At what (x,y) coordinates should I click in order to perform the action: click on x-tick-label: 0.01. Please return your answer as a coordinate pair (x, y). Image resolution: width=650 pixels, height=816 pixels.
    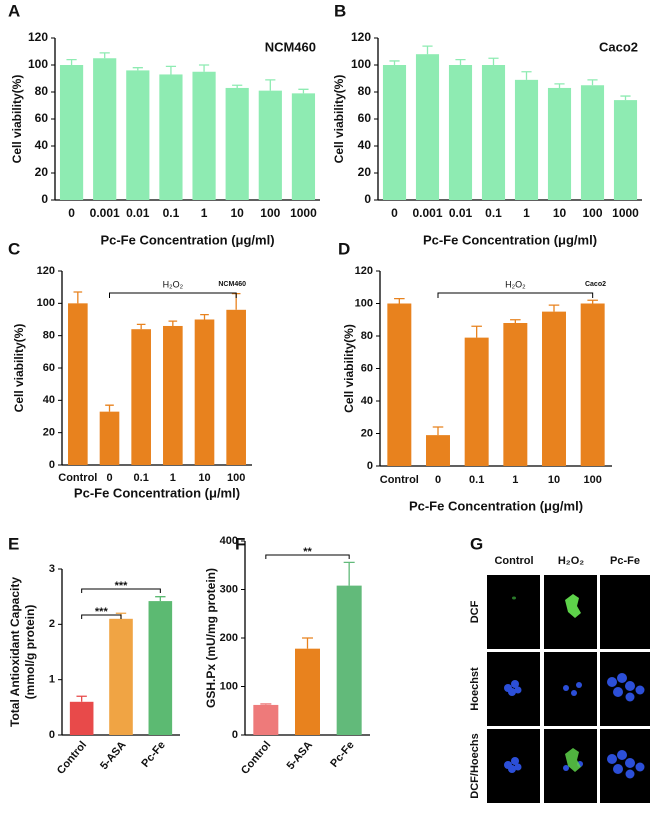
    Looking at the image, I should click on (138, 213).